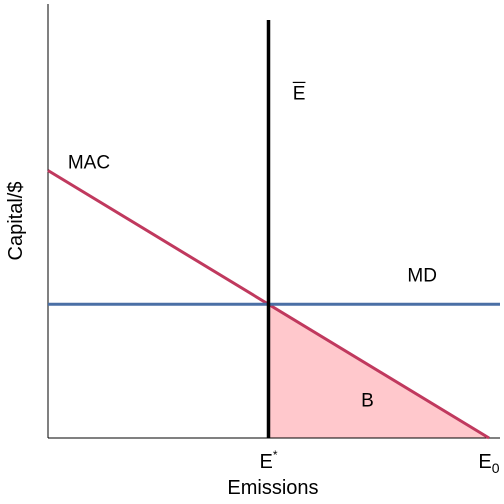  Describe the element at coordinates (422, 275) in the screenshot. I see `annotation-md: MD` at that location.